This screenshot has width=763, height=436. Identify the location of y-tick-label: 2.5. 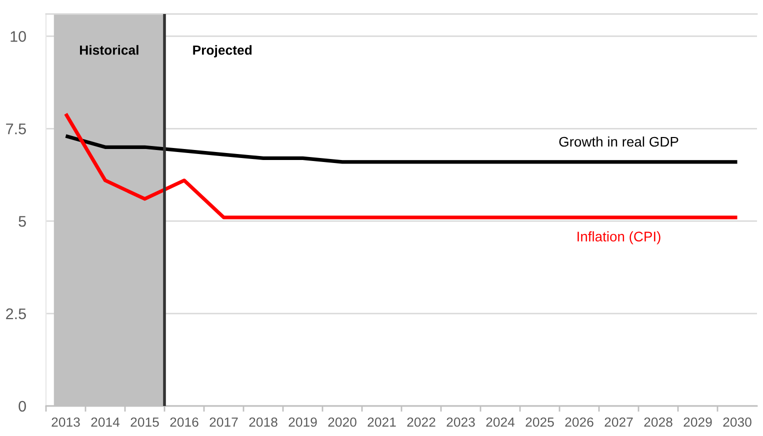
(16, 314).